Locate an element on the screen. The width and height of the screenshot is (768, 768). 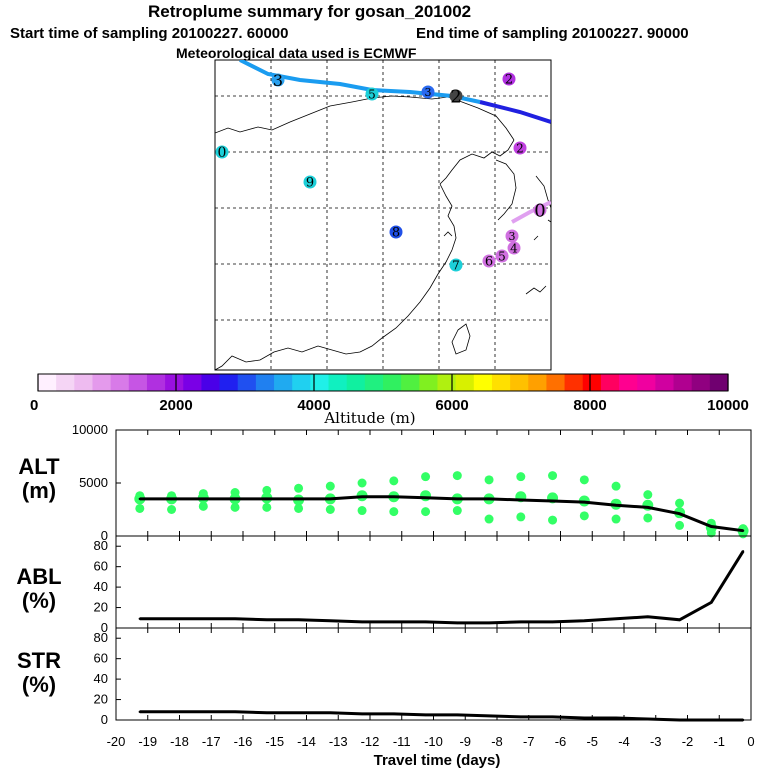
x-tick-label: -15 is located at coordinates (274, 741).